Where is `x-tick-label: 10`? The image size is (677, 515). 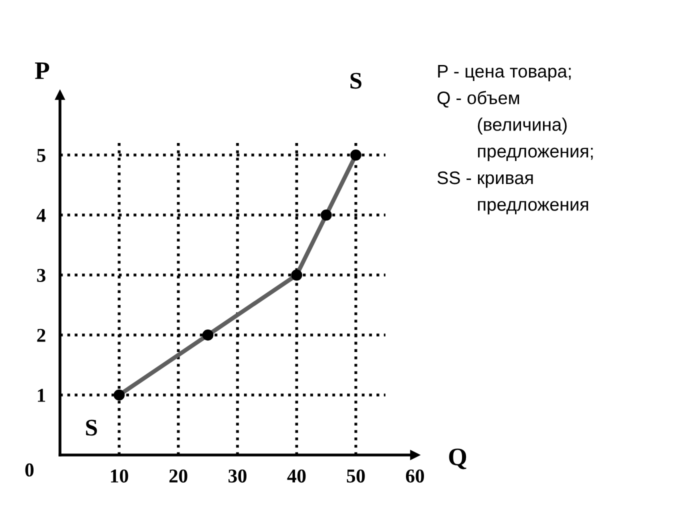
x-tick-label: 10 is located at coordinates (119, 476).